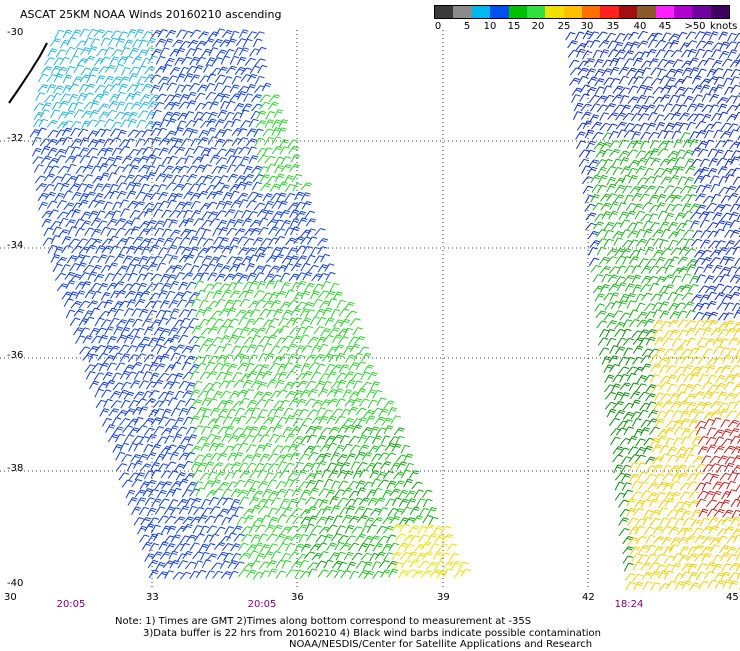  What do you see at coordinates (732, 598) in the screenshot?
I see `lon-tick-45: 45` at bounding box center [732, 598].